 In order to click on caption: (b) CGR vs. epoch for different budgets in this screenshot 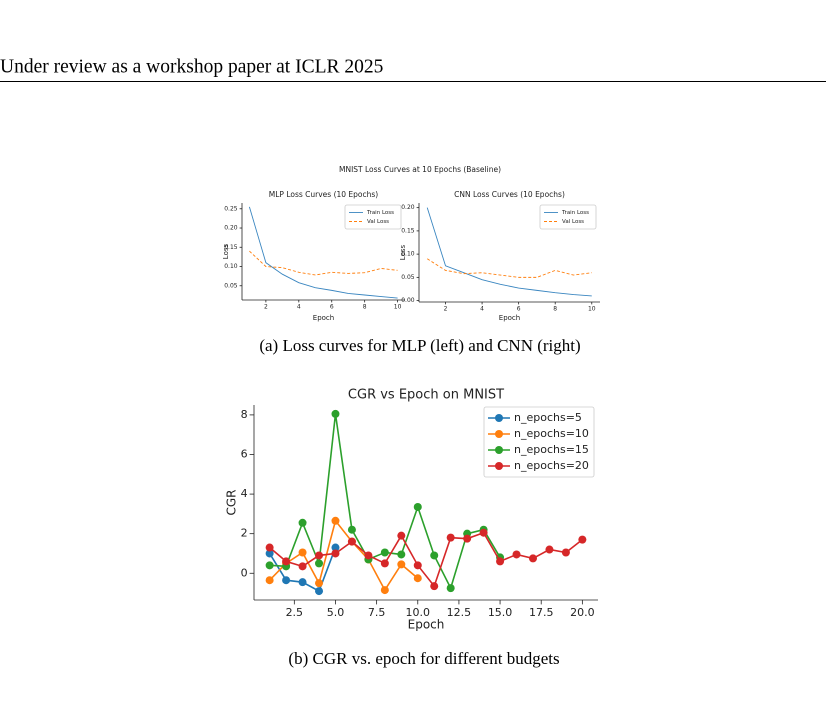, I will do `click(423, 658)`.